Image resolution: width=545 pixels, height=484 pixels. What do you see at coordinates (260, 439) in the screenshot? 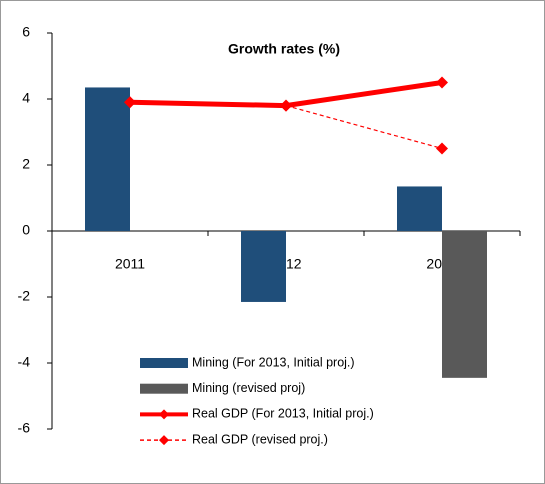
I see `legend-label: Real GDP (revised proj.)` at bounding box center [260, 439].